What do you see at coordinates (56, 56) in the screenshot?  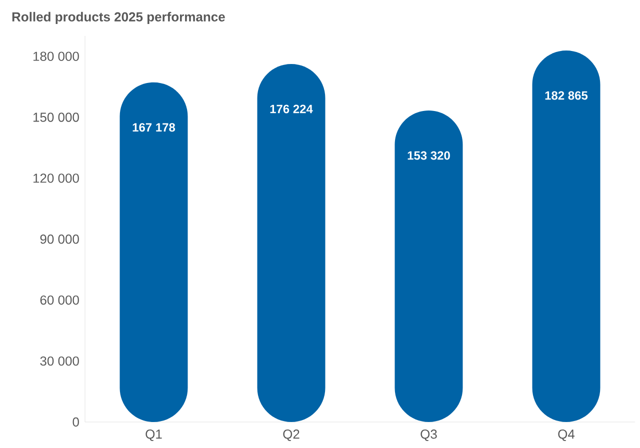 I see `y-tick-label: 180 000` at bounding box center [56, 56].